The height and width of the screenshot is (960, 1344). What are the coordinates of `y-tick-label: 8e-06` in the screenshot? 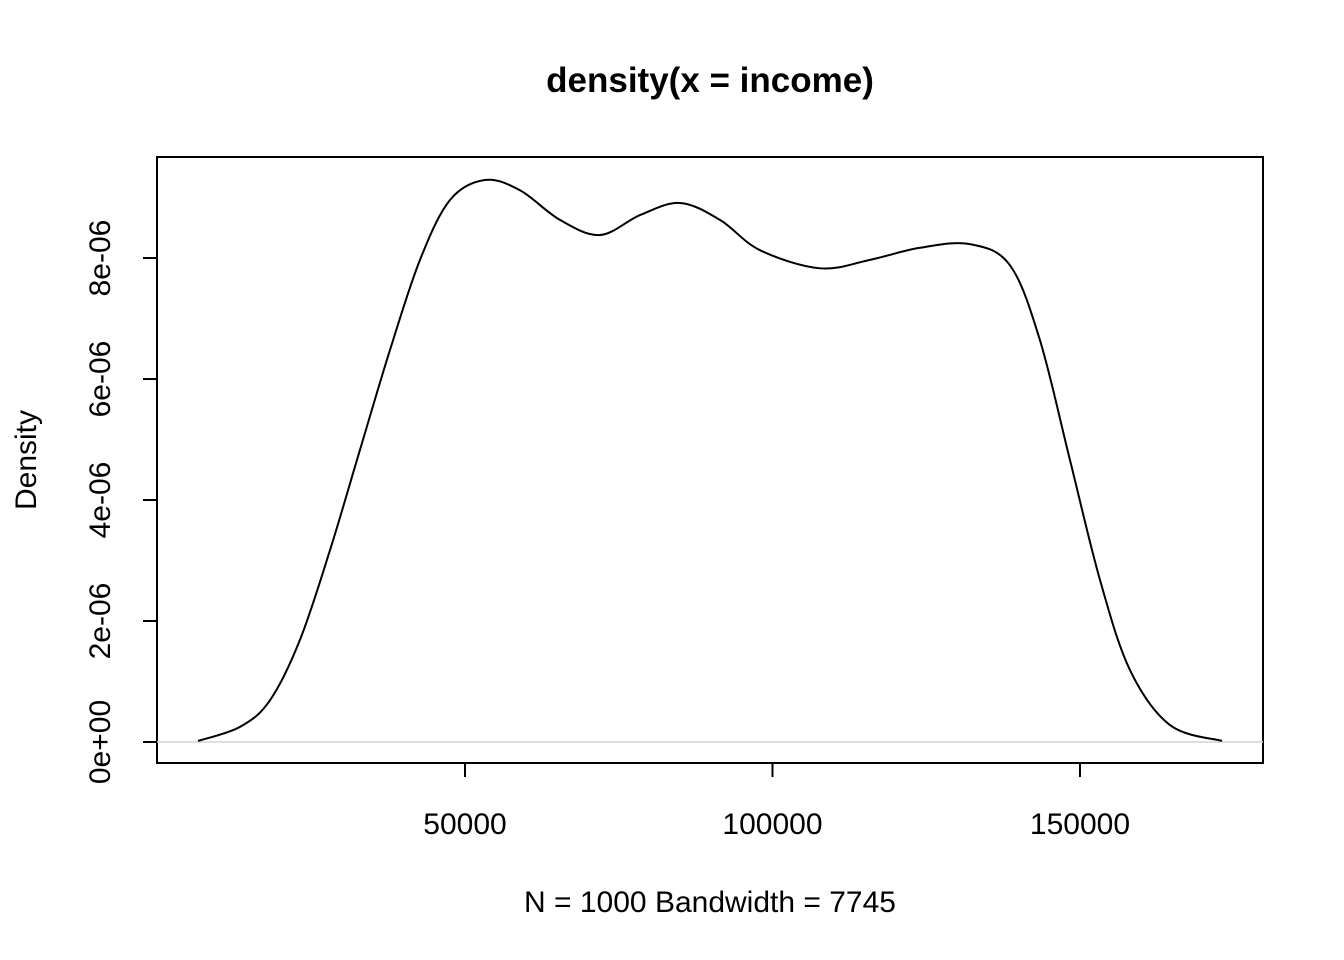 It's located at (100, 258).